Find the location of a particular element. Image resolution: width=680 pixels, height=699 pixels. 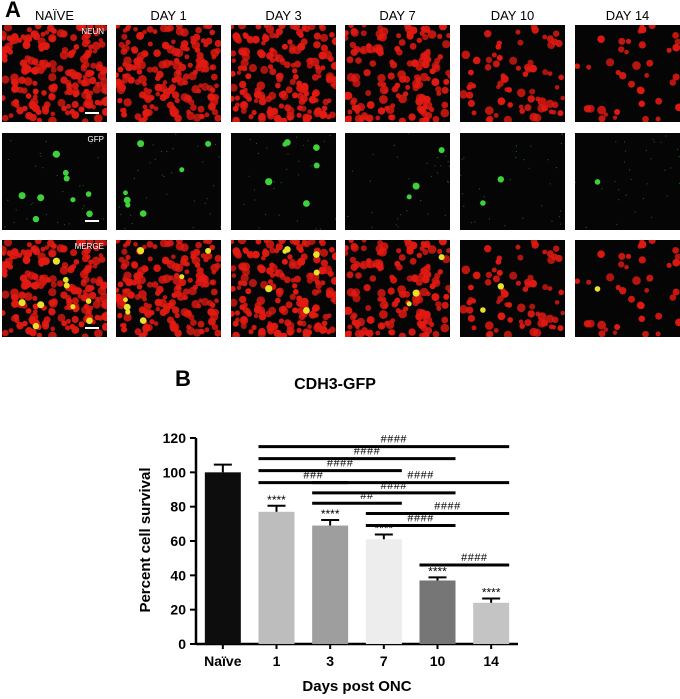

x-tick-label: 1 is located at coordinates (277, 661).